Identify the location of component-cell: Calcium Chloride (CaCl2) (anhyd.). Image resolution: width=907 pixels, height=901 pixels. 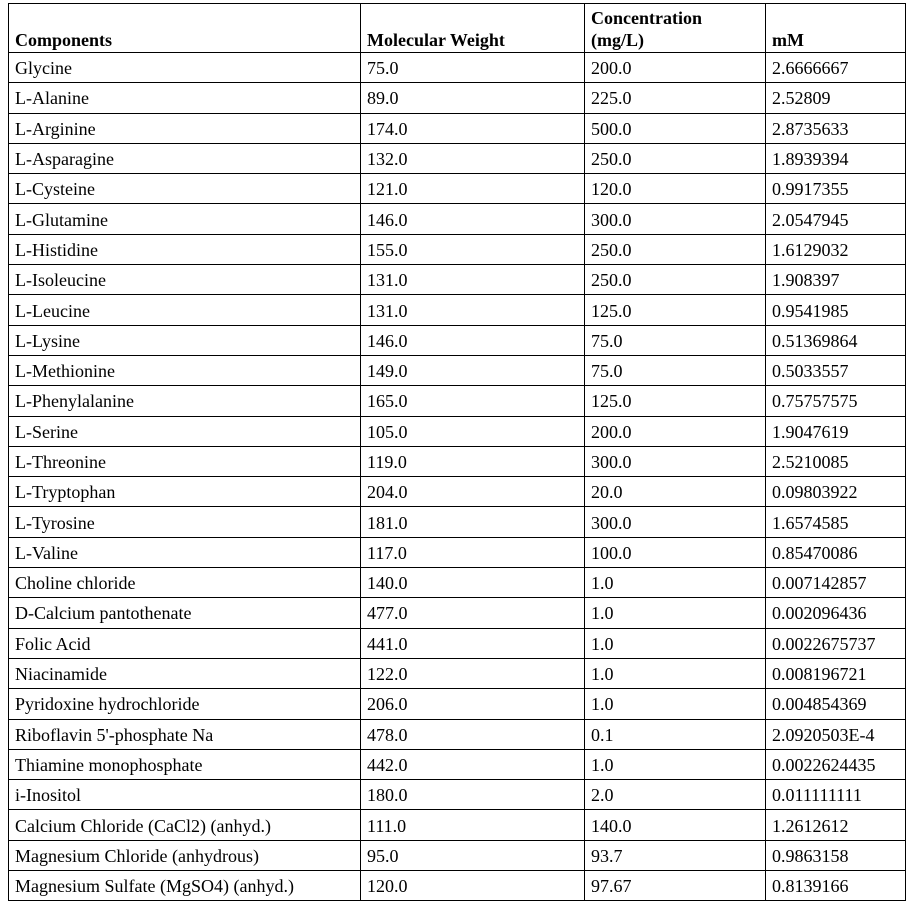
(184, 825).